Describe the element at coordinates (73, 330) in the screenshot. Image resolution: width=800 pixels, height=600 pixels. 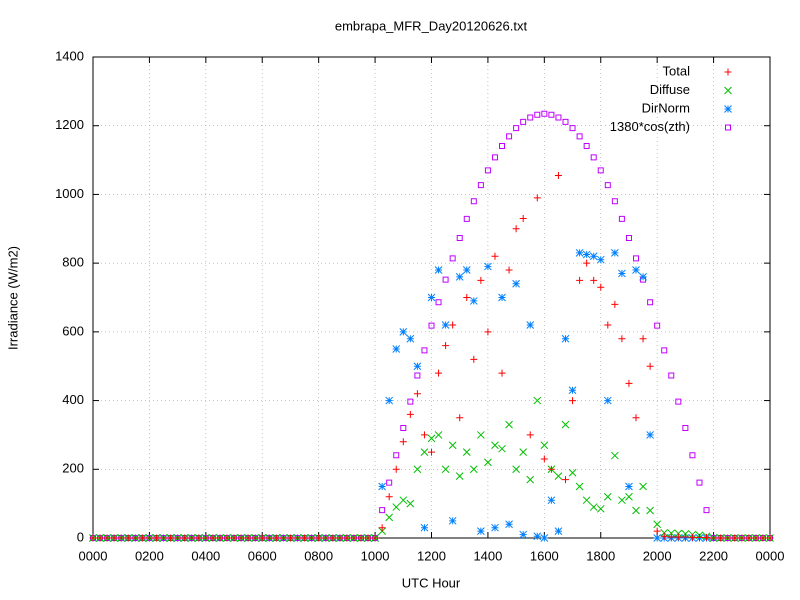
I see `y-tick-label: 600` at that location.